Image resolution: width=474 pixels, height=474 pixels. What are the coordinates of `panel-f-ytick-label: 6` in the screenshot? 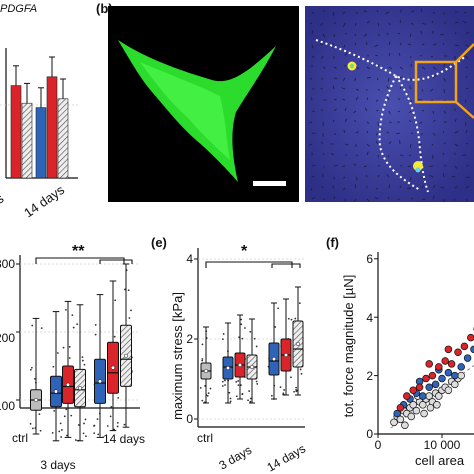 It's located at (369, 259).